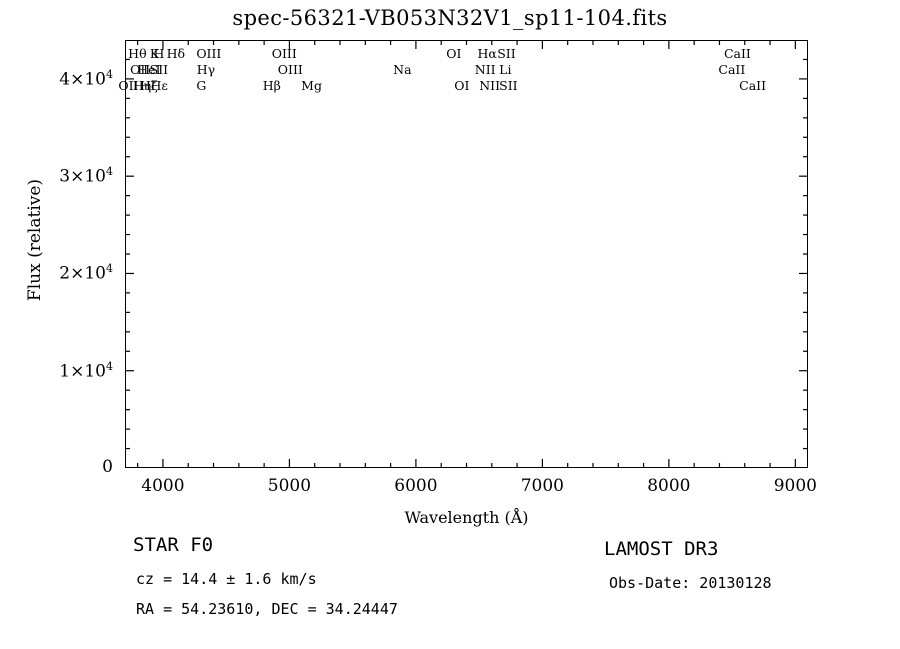 This screenshot has width=900, height=649. Describe the element at coordinates (542, 486) in the screenshot. I see `x-tick-7000: 7000` at that location.